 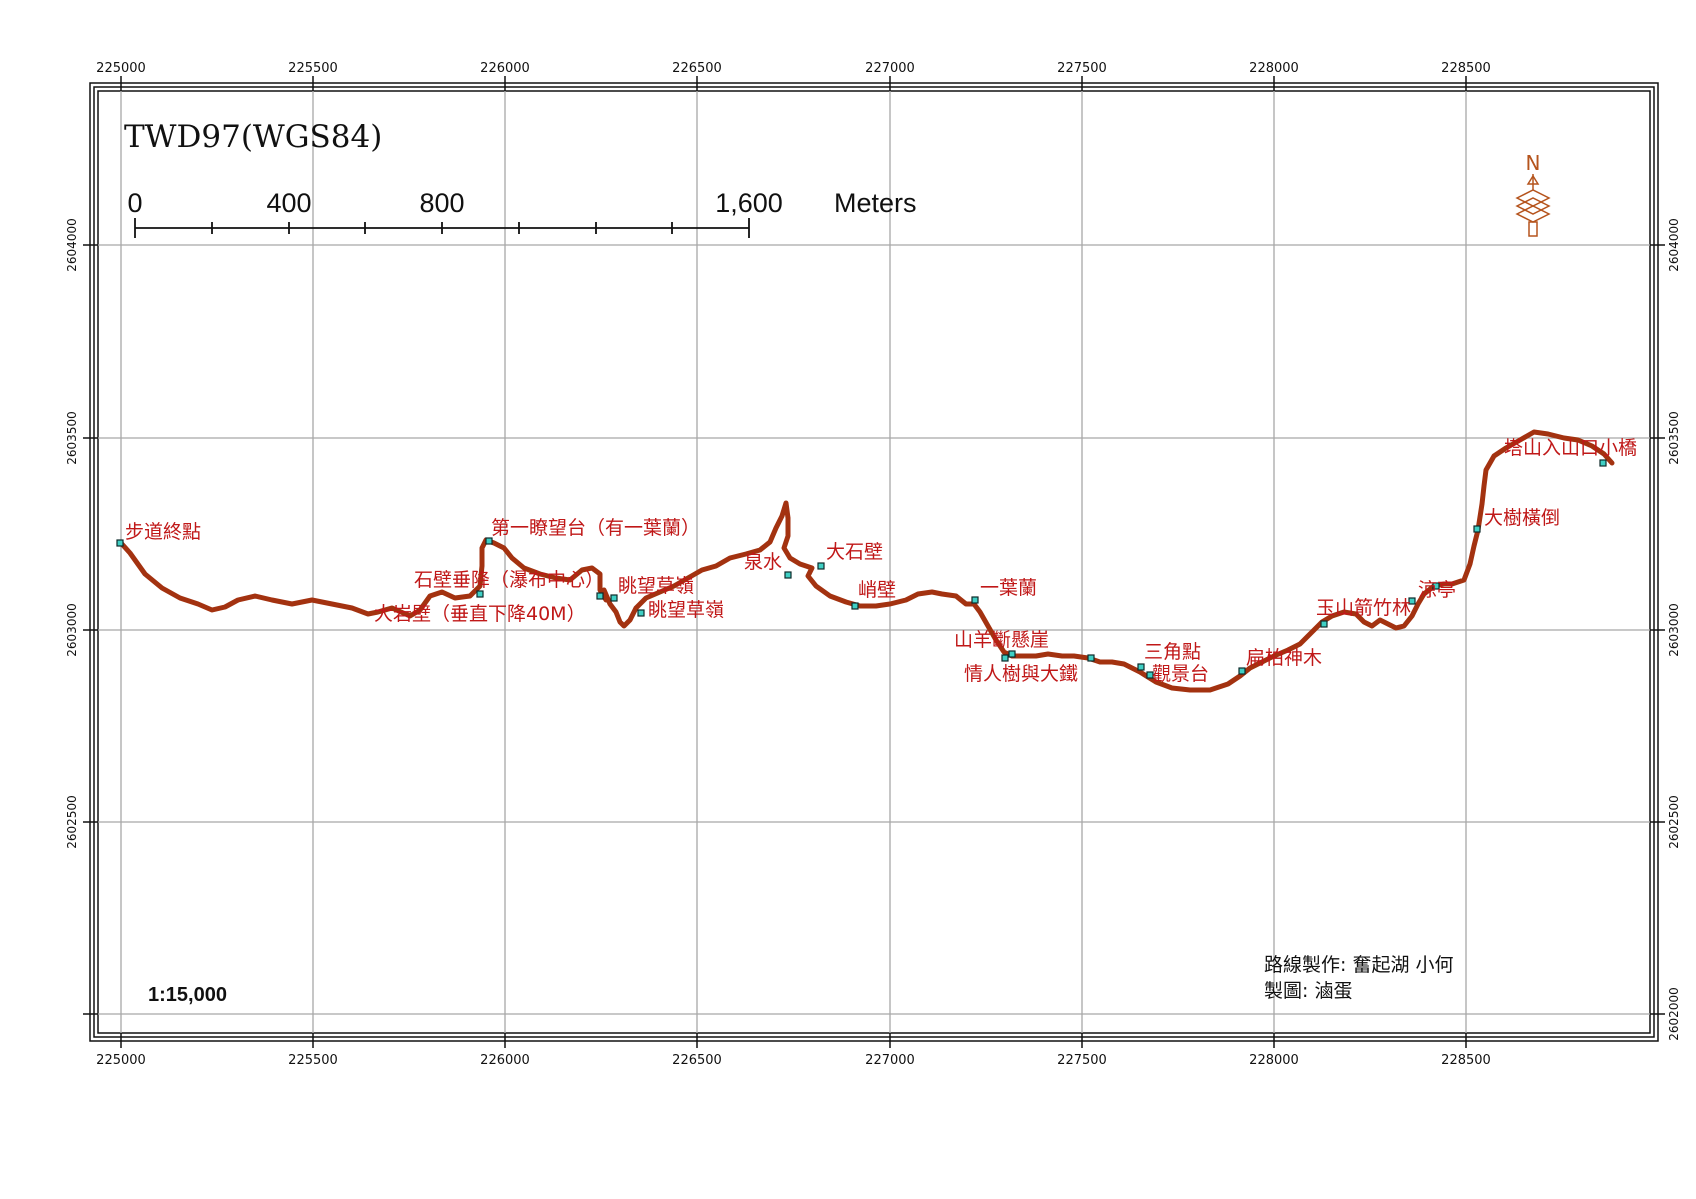 I want to click on waypoint-label: 一葉蘭, so click(x=1008, y=588).